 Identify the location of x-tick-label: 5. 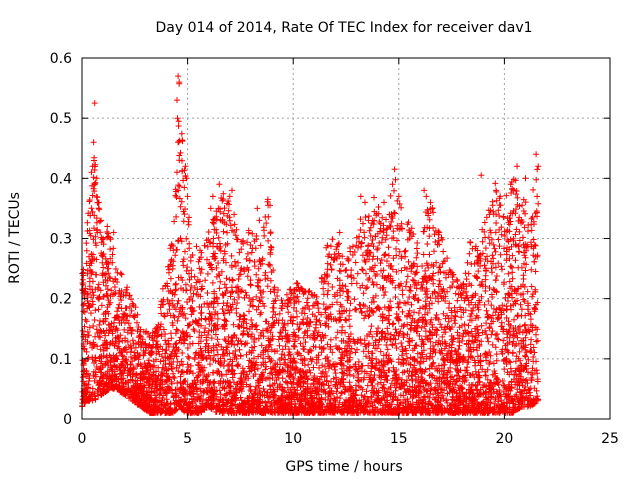
(187, 439).